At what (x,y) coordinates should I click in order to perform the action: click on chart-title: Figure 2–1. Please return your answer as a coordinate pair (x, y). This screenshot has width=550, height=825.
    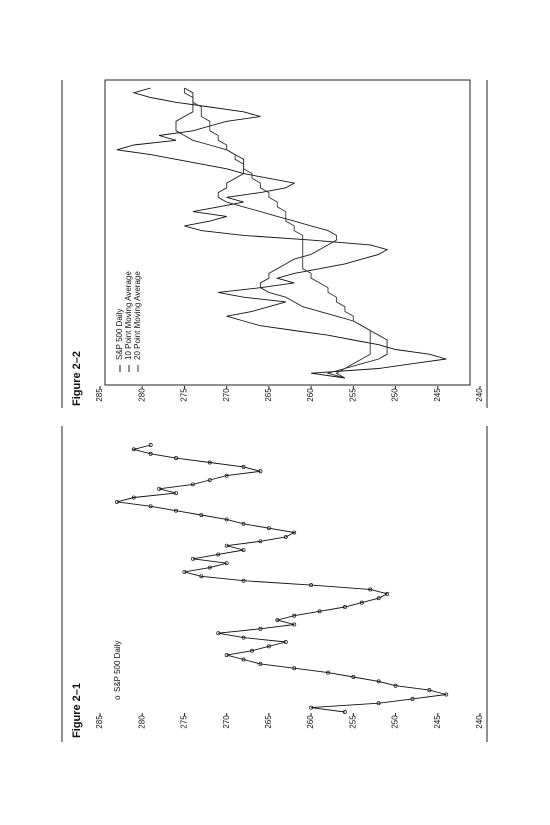
    Looking at the image, I should click on (77, 710).